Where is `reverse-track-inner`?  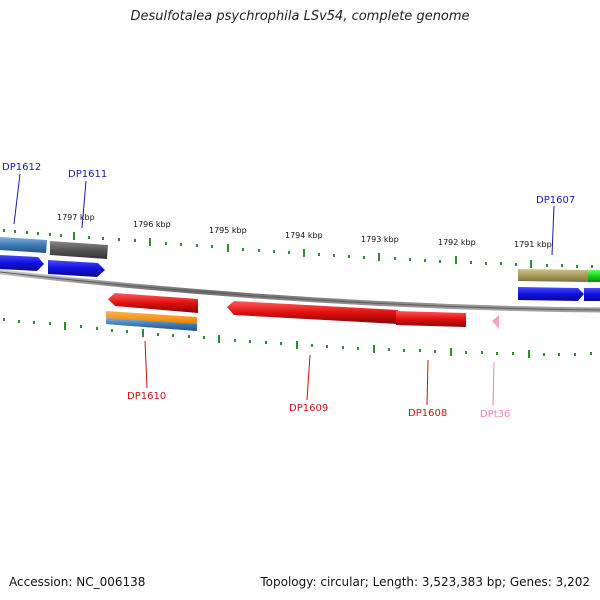 reverse-track-inner is located at coordinates (303, 311).